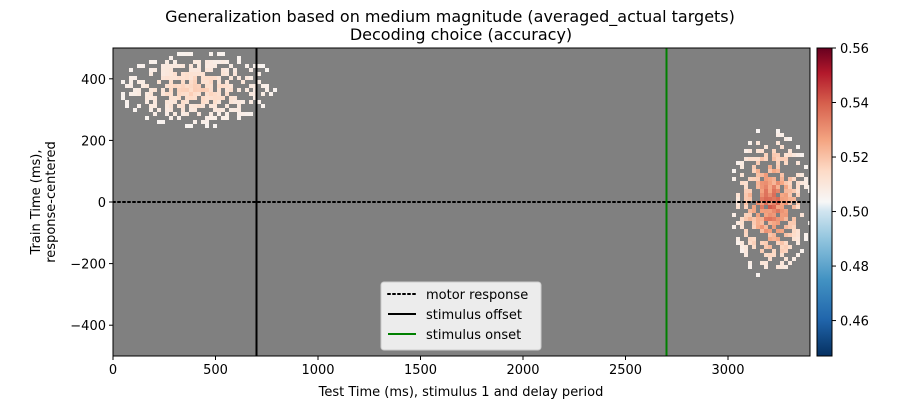 This screenshot has height=400, width=900. Describe the element at coordinates (36, 203) in the screenshot. I see `y-axis-label-line1: Train Time (ms),` at that location.